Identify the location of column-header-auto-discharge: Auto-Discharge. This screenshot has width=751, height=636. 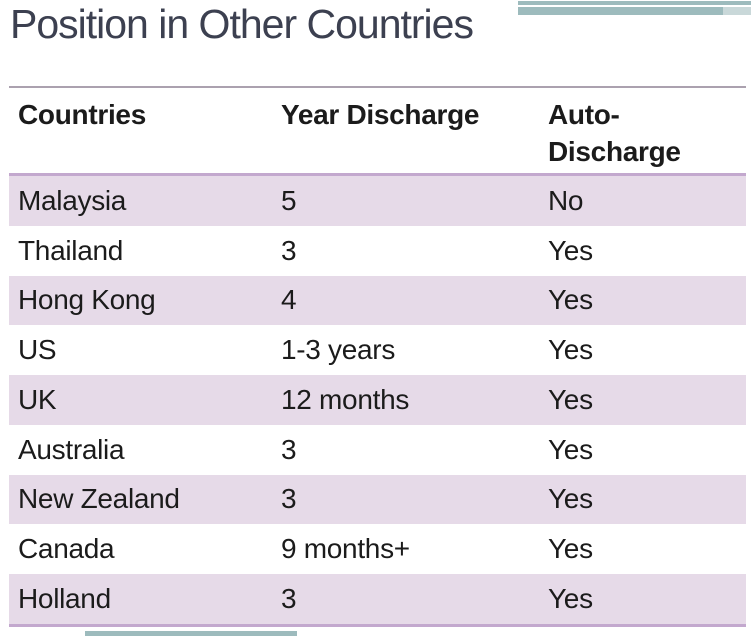
(614, 133).